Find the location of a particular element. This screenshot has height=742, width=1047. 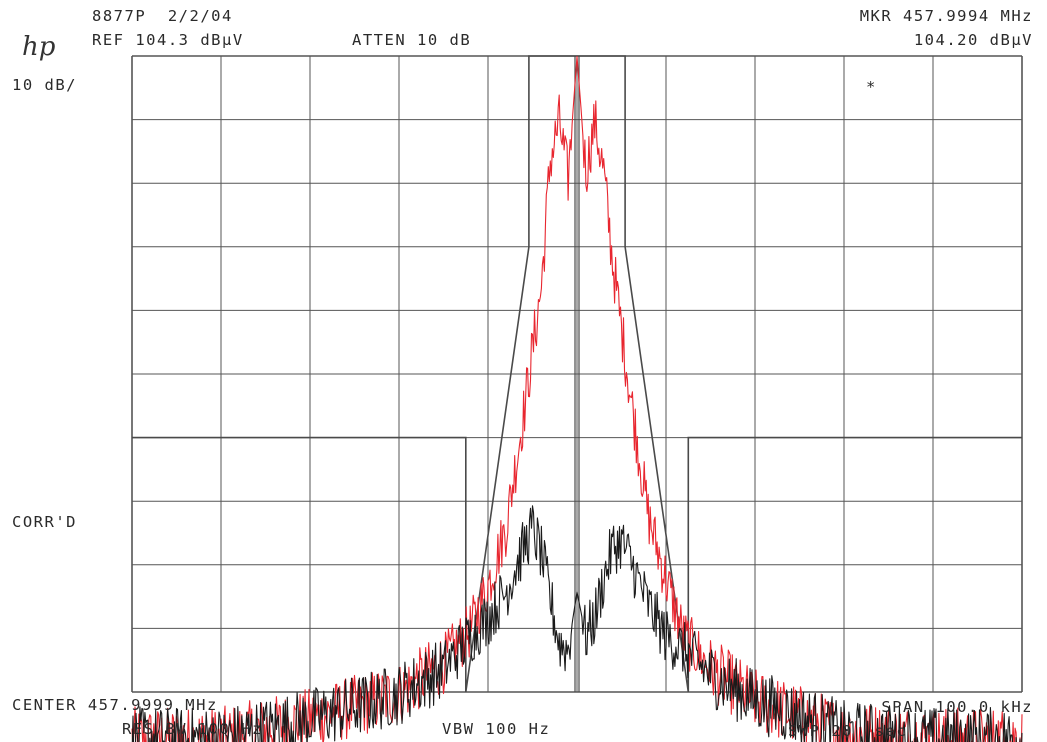

ref-level-label: REF 104.3 dBµV is located at coordinates (168, 40).